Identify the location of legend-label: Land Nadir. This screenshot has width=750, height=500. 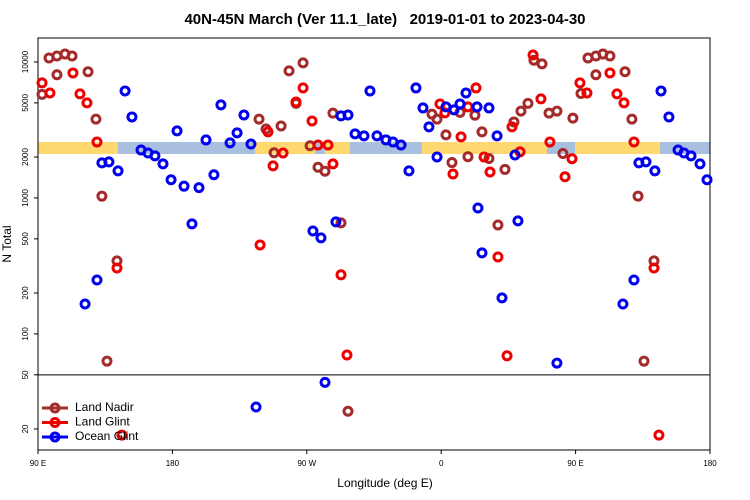
(104, 407).